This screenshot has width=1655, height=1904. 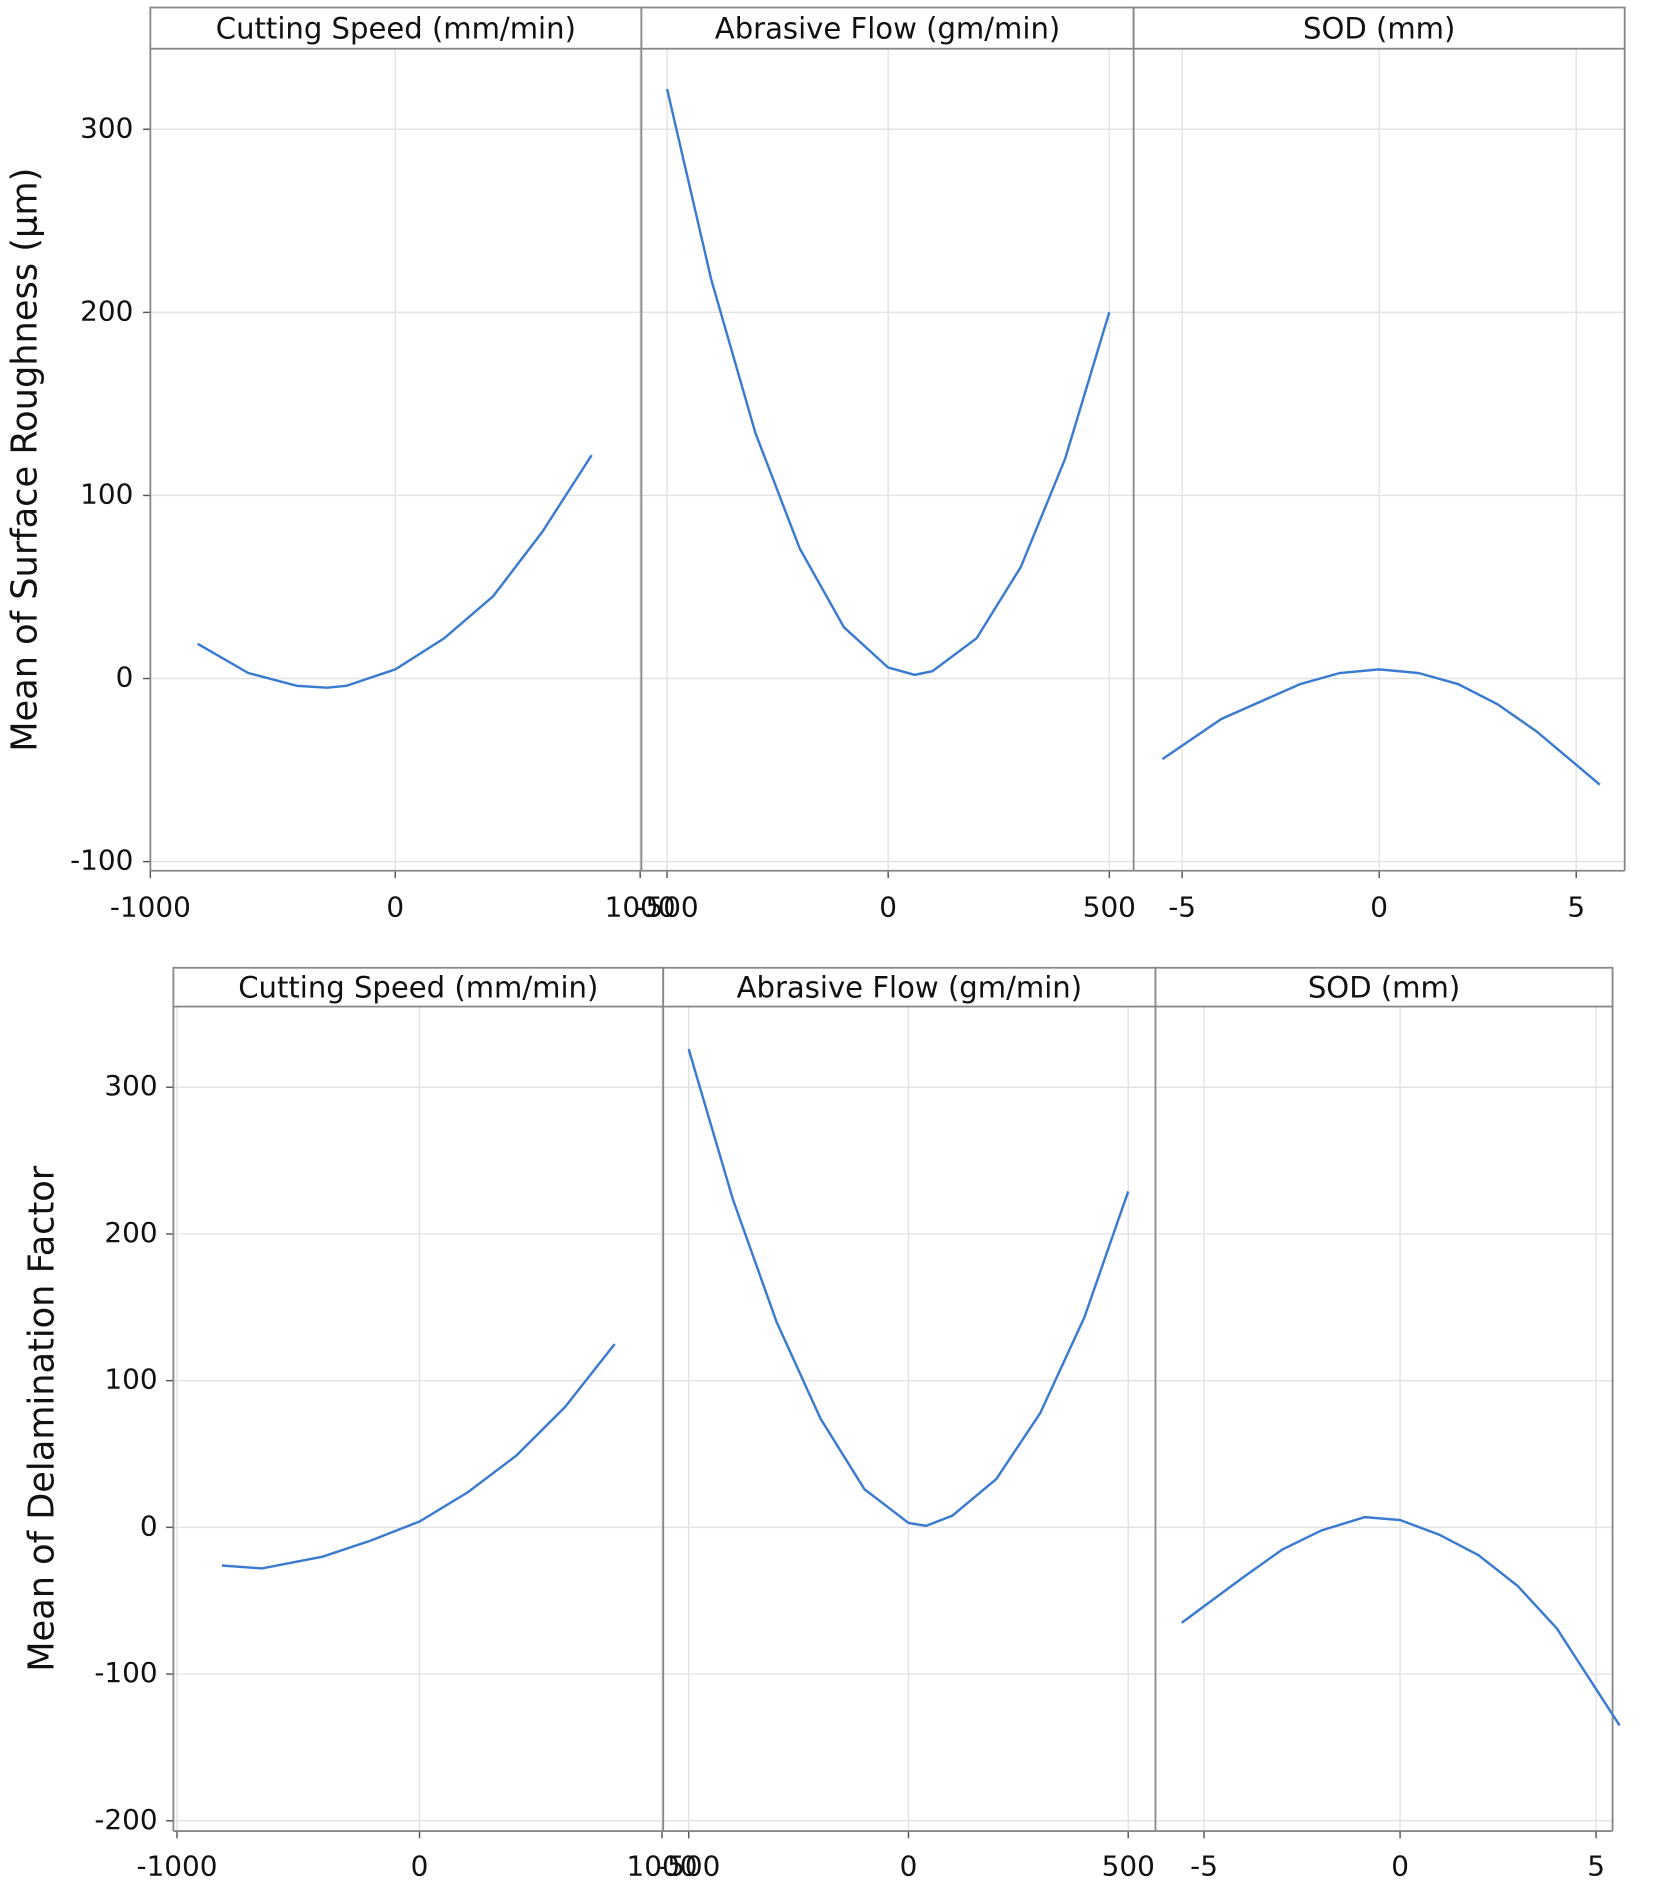 What do you see at coordinates (25, 460) in the screenshot?
I see `y-axis-label: Mean of Surface Roughness (μm)` at bounding box center [25, 460].